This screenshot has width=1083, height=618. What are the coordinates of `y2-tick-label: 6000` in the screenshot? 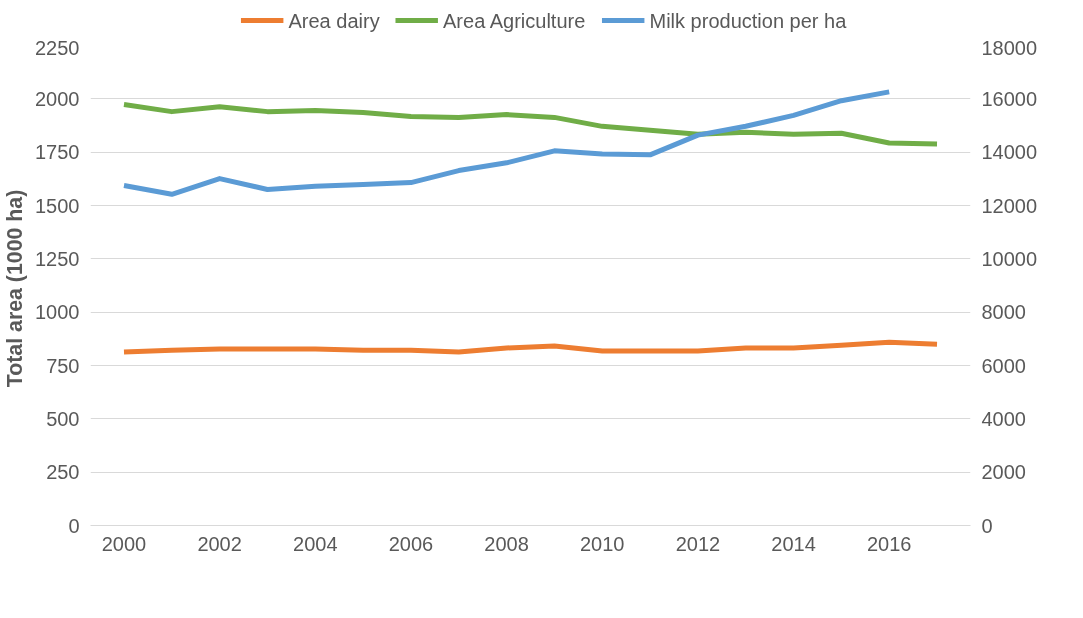 It's located at (1003, 365).